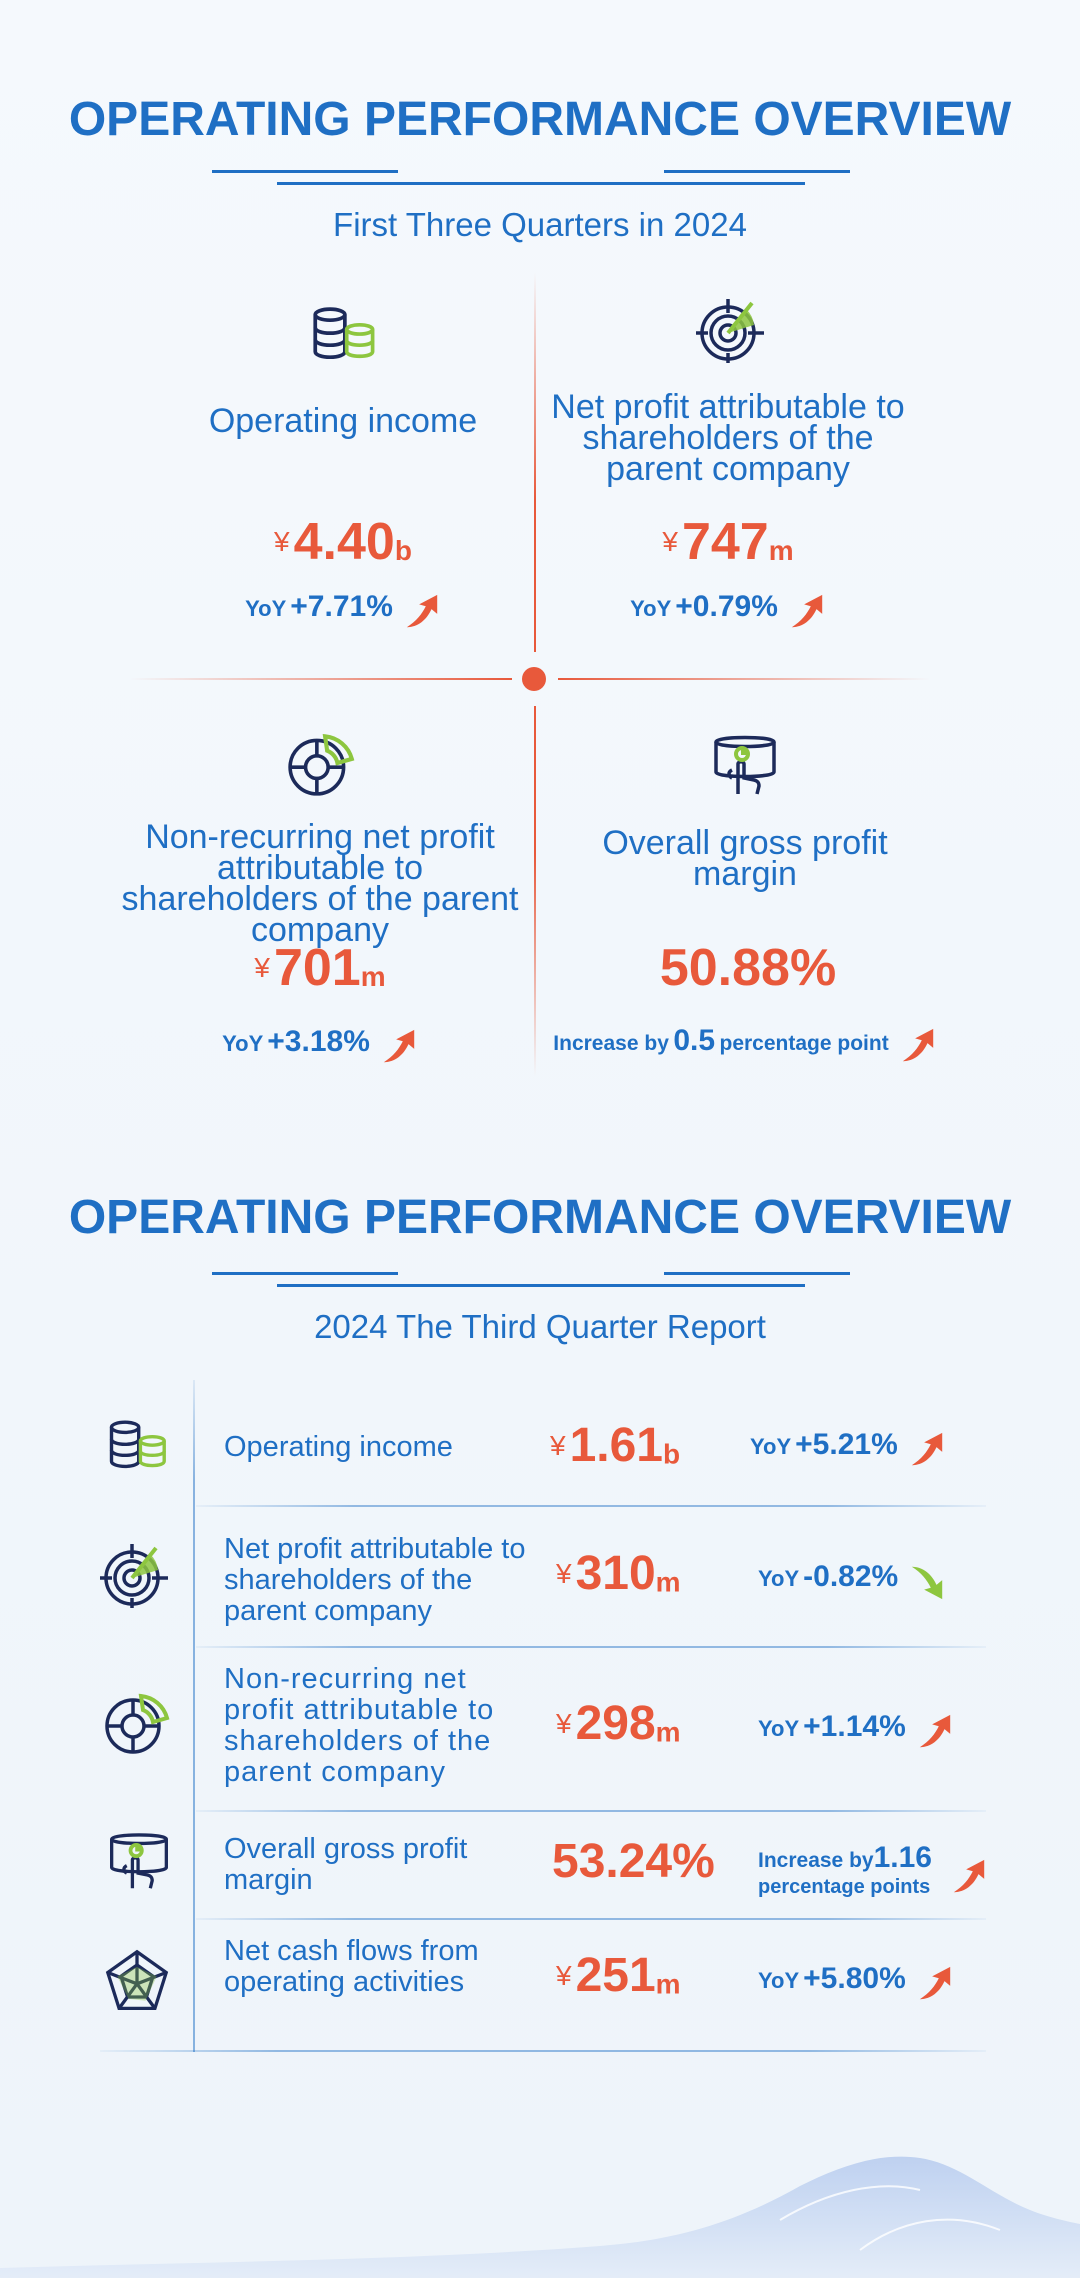  What do you see at coordinates (854, 1726) in the screenshot?
I see `yoy-change: +1.14%` at bounding box center [854, 1726].